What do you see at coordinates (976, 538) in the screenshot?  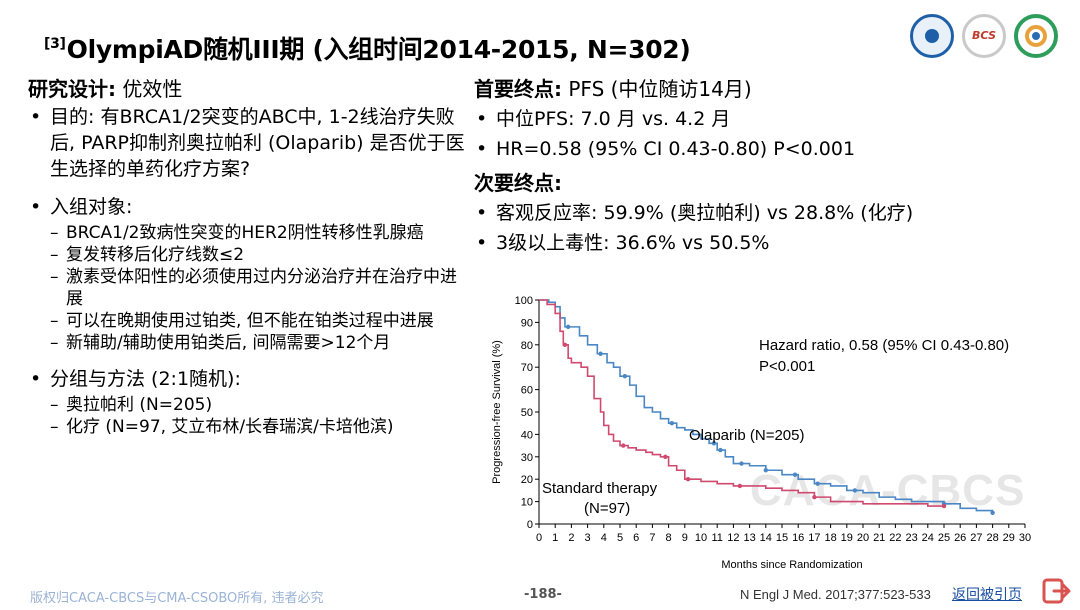 I see `x-tick-label: 27` at bounding box center [976, 538].